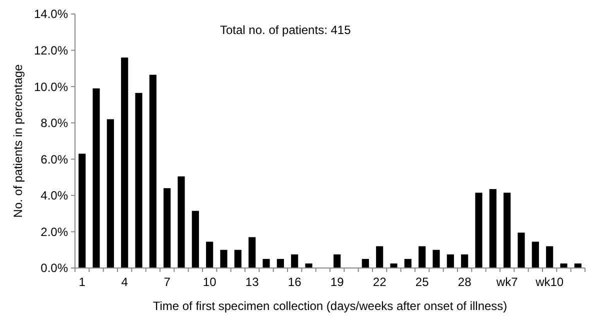  What do you see at coordinates (54, 195) in the screenshot?
I see `y-tick-label: 4.0%` at bounding box center [54, 195].